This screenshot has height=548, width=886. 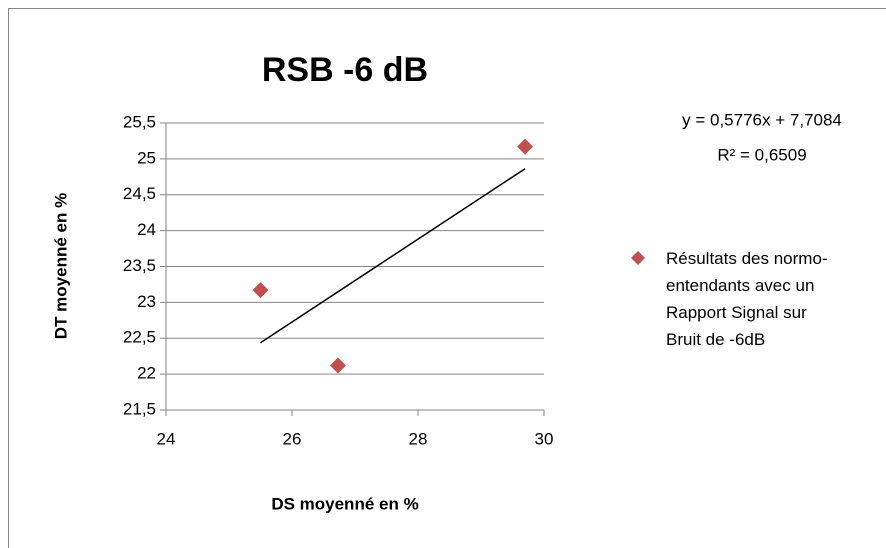 I want to click on y-tick-label: 24,5, so click(x=139, y=193).